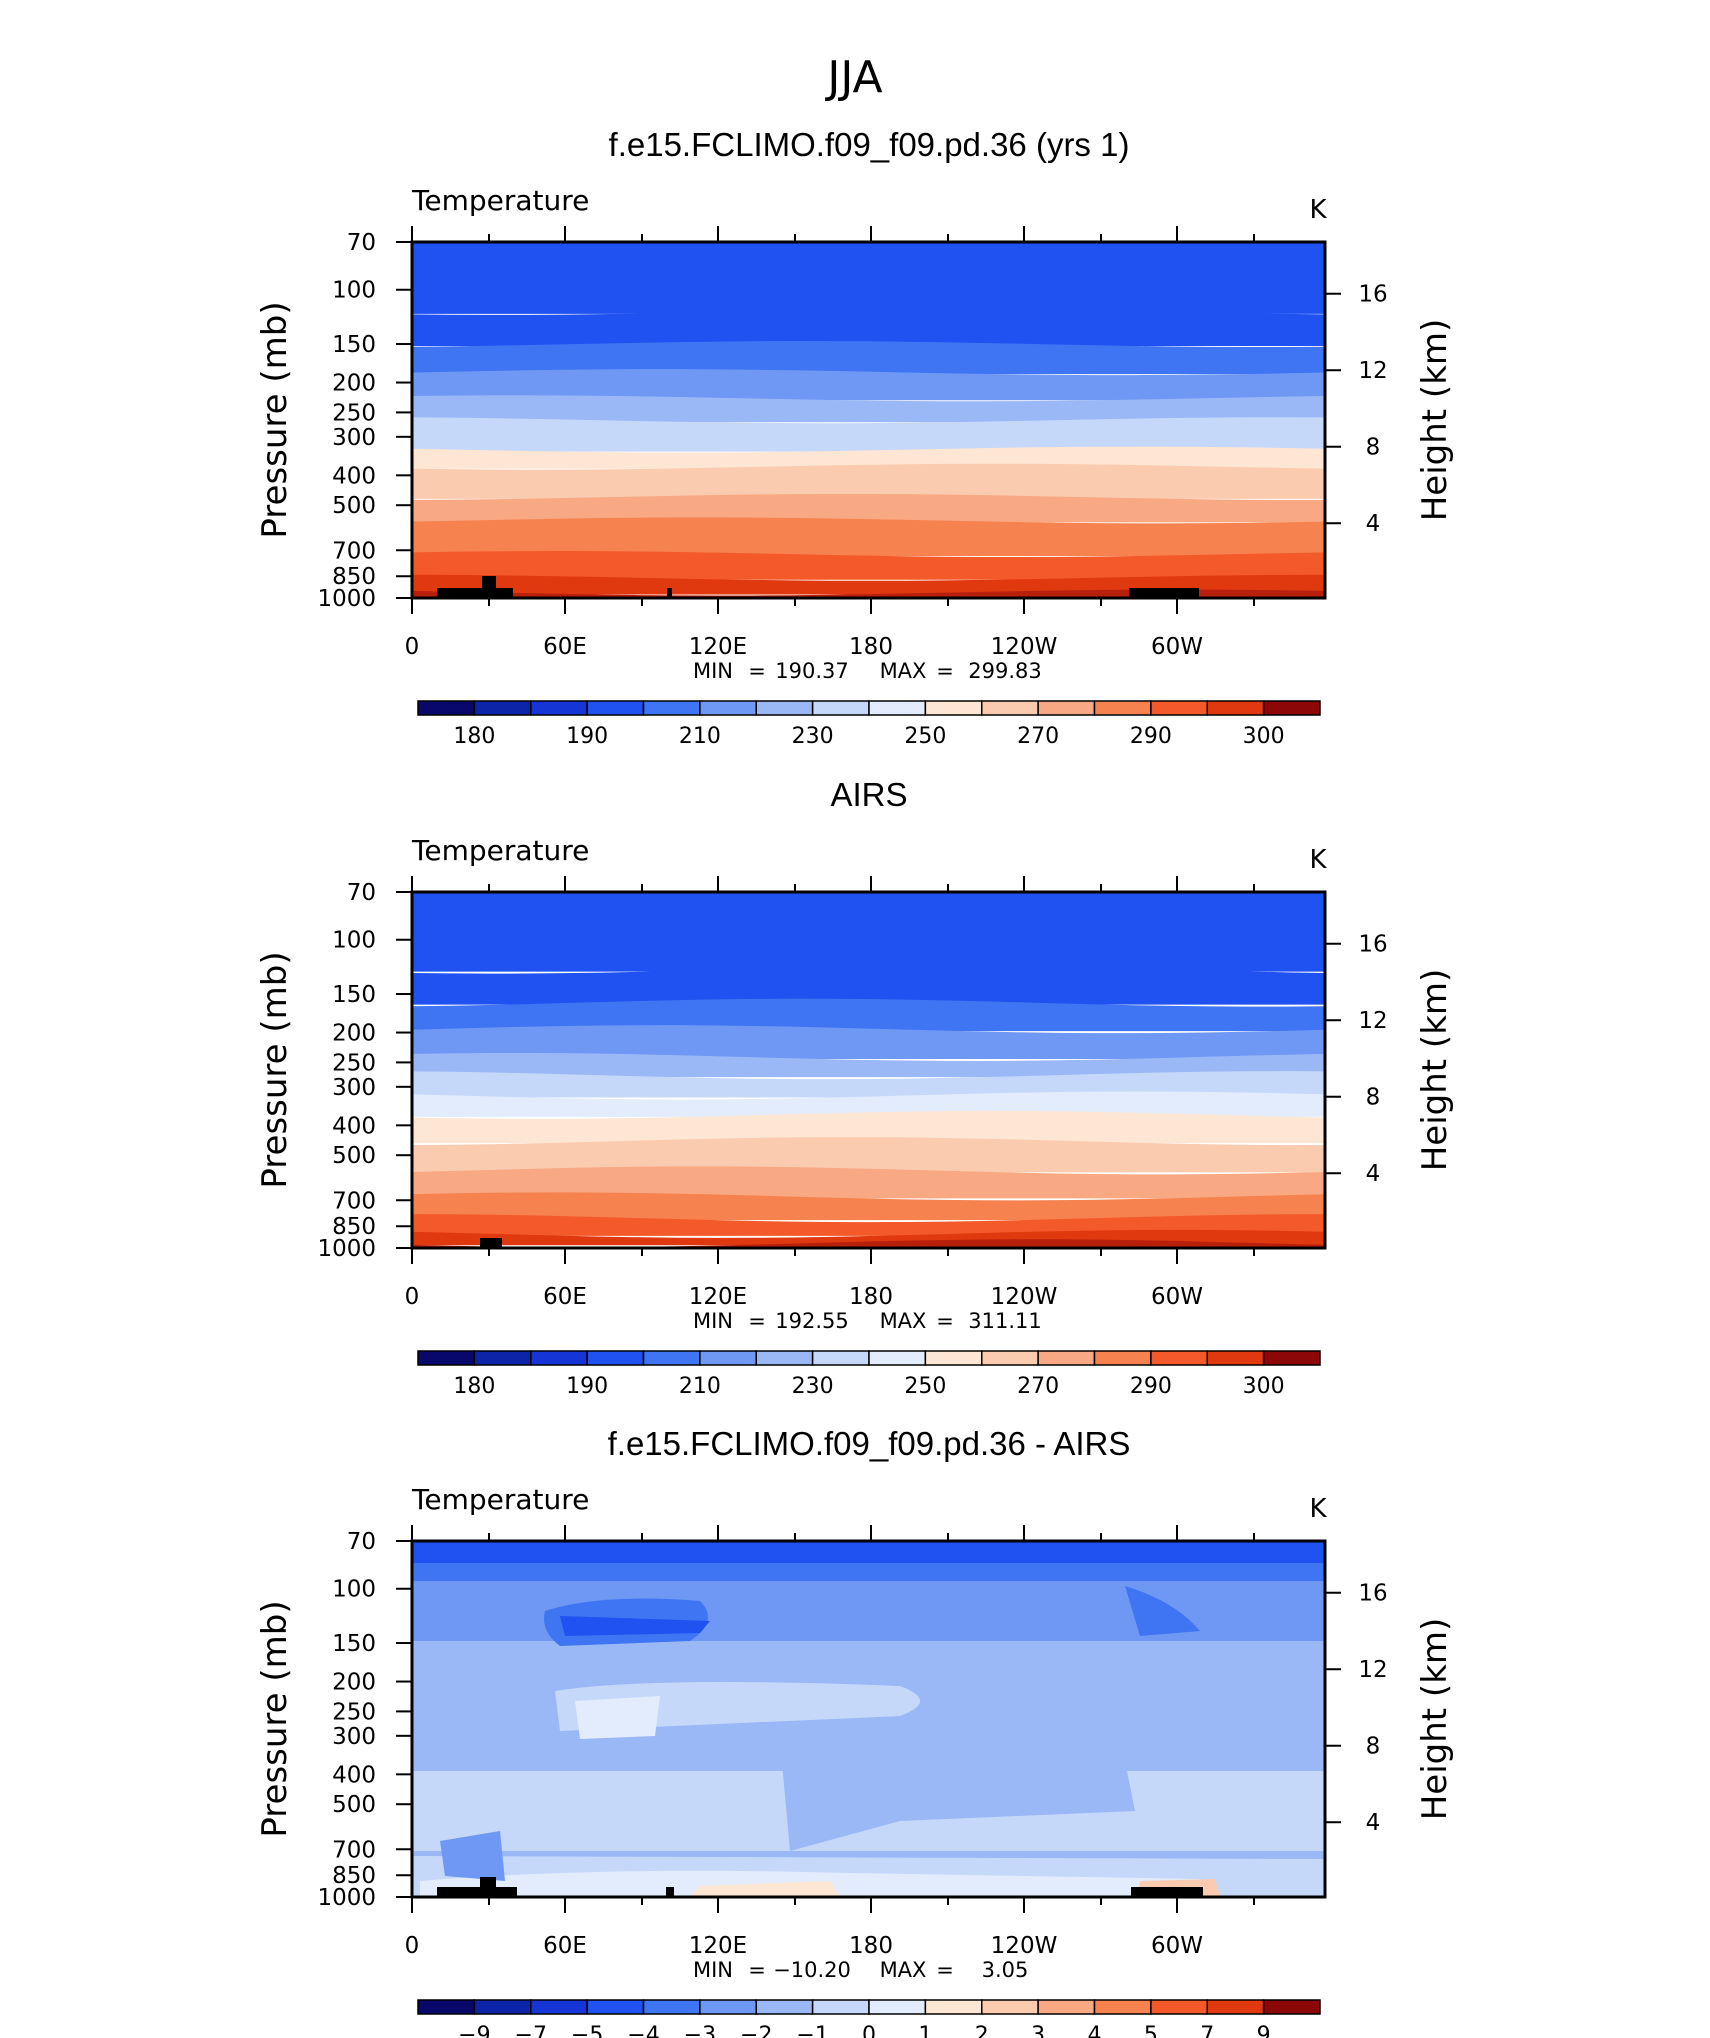  Describe the element at coordinates (1004, 671) in the screenshot. I see `max-value: 299.83` at that location.